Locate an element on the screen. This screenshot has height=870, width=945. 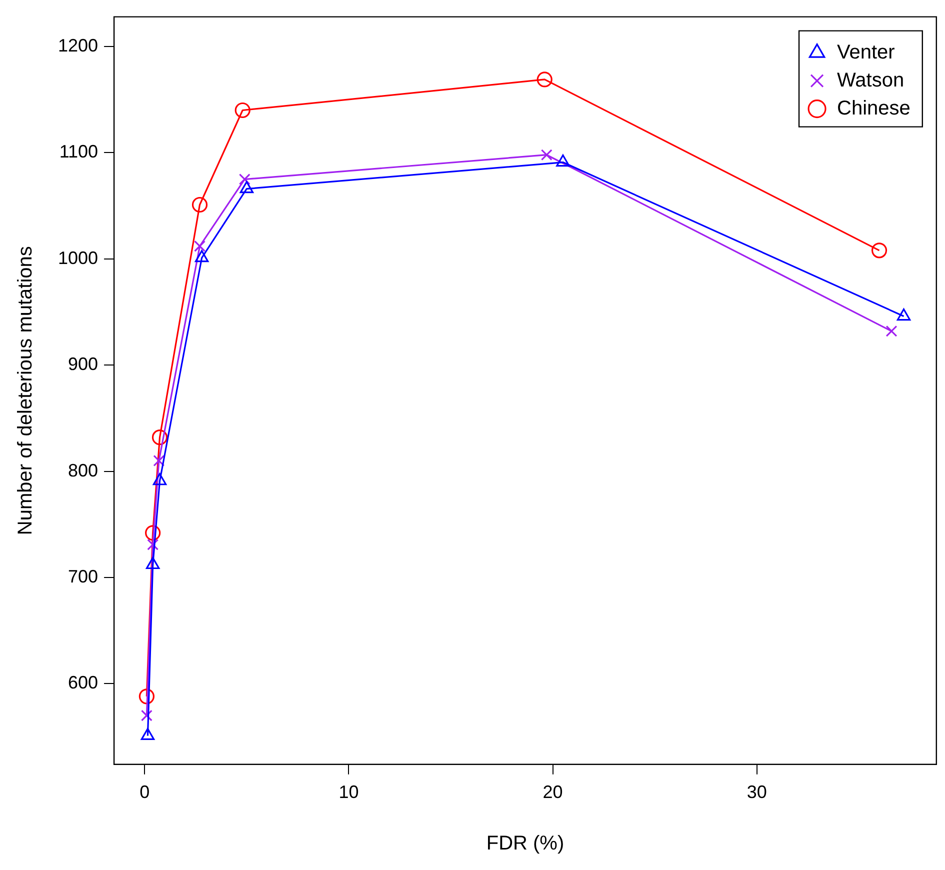
y-tick-label: 600 is located at coordinates (83, 682).